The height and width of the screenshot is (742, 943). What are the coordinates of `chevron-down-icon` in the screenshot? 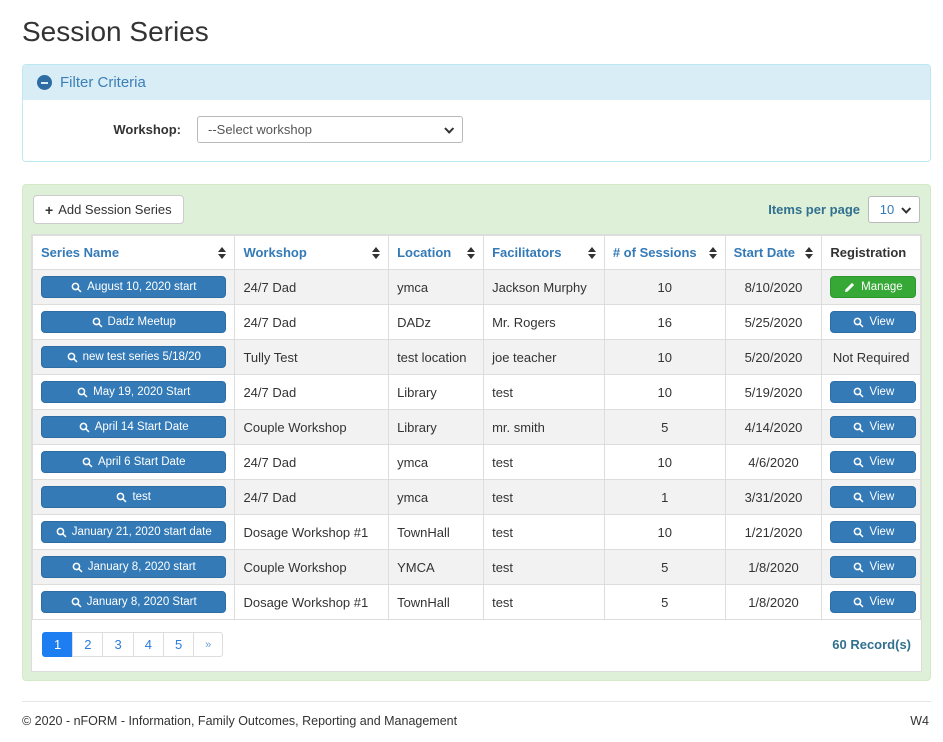 It's located at (449, 128).